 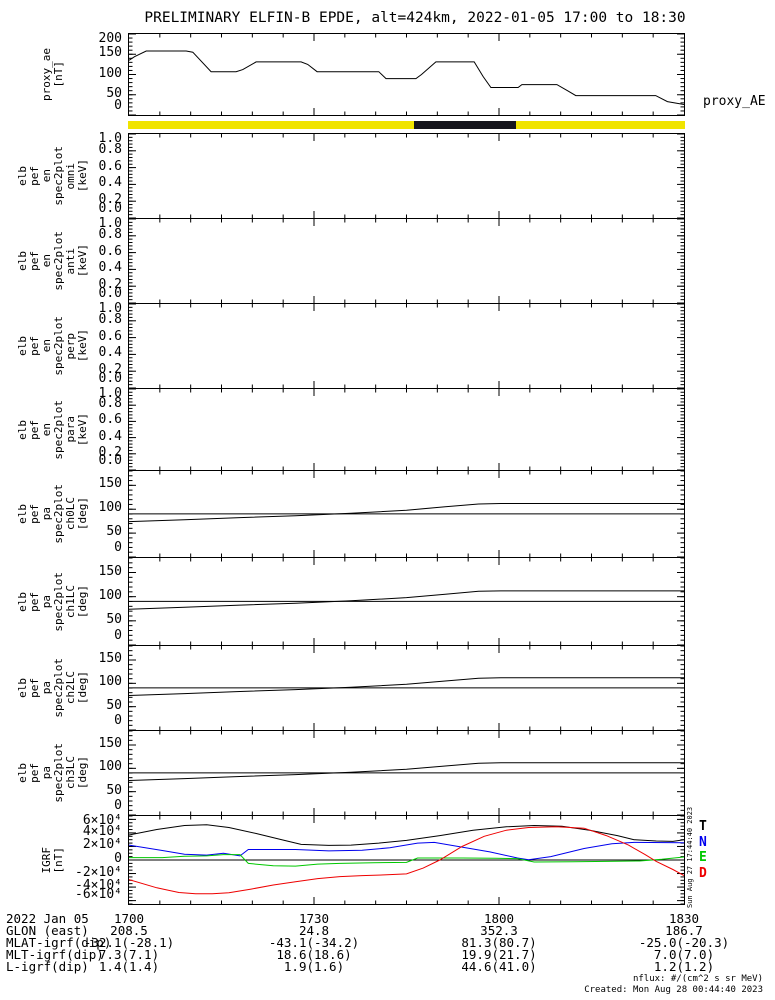 What do you see at coordinates (697, 979) in the screenshot?
I see `nflux-units-note: nflux: #/(cm^2 s sr MeV)` at bounding box center [697, 979].